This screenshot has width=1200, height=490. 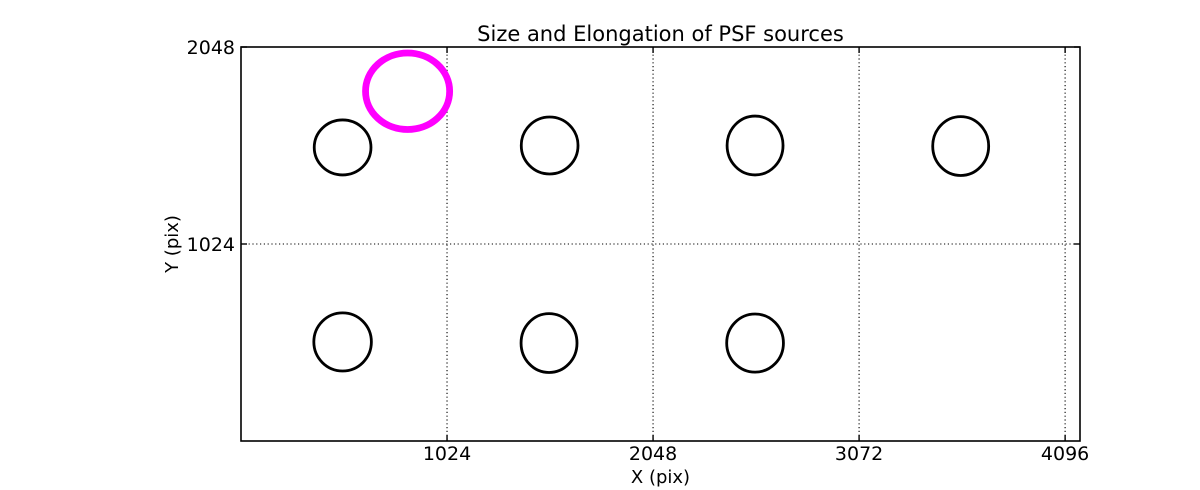 What do you see at coordinates (408, 91) in the screenshot?
I see `psf-ellipse-highlight` at bounding box center [408, 91].